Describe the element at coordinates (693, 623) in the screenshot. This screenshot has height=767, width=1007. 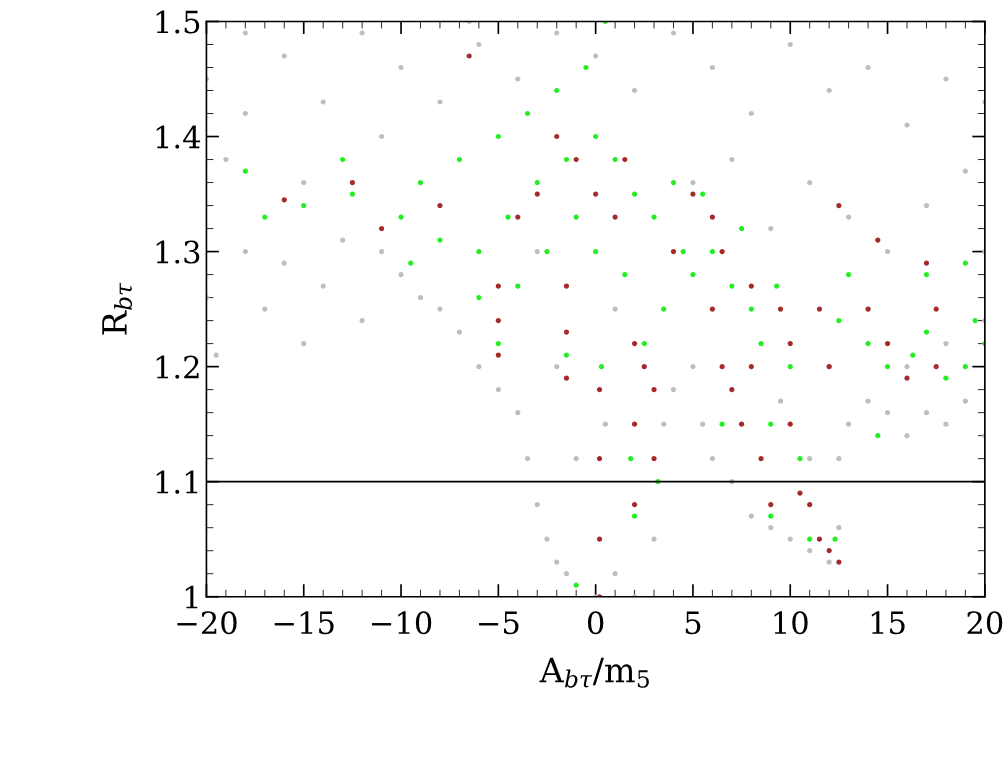
I see `x-tick-label: 5` at that location.